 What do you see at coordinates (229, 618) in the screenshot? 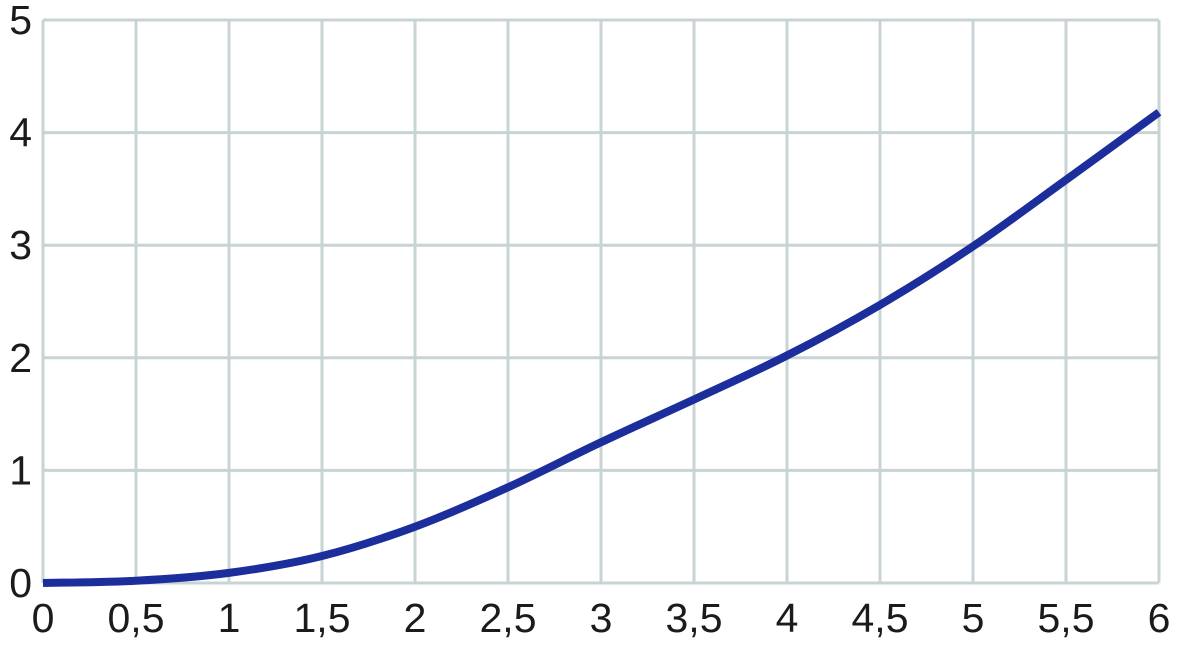
I see `x-tick-label: 1` at bounding box center [229, 618].